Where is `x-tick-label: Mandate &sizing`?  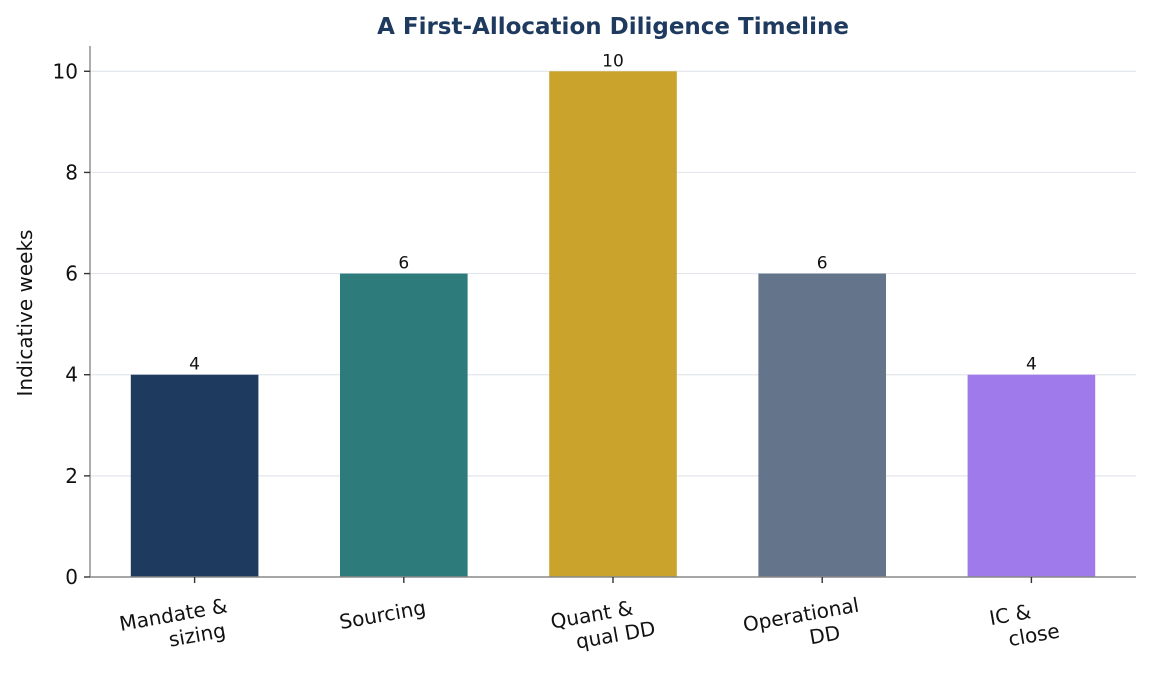
x-tick-label: Mandate &sizing is located at coordinates (173, 622).